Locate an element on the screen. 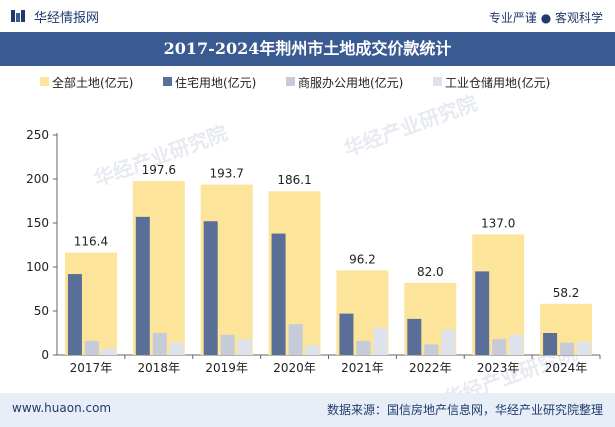  x-tick-label: 2019年 is located at coordinates (226, 368).